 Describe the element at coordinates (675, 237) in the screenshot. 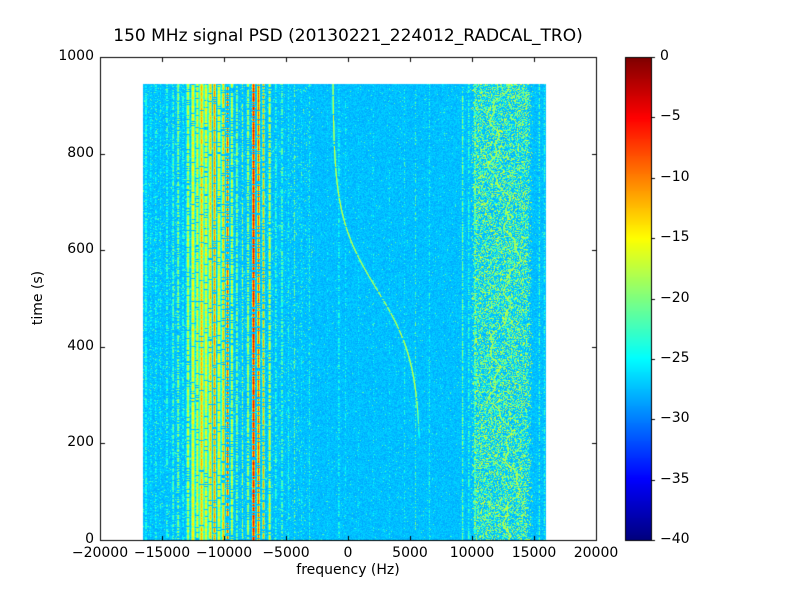

I see `colorbar-tick-label: −15` at that location.